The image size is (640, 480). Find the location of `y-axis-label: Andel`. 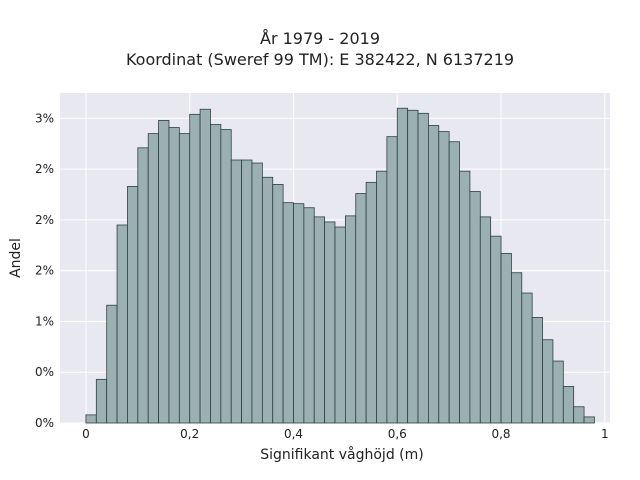

y-axis-label: Andel is located at coordinates (15, 258).